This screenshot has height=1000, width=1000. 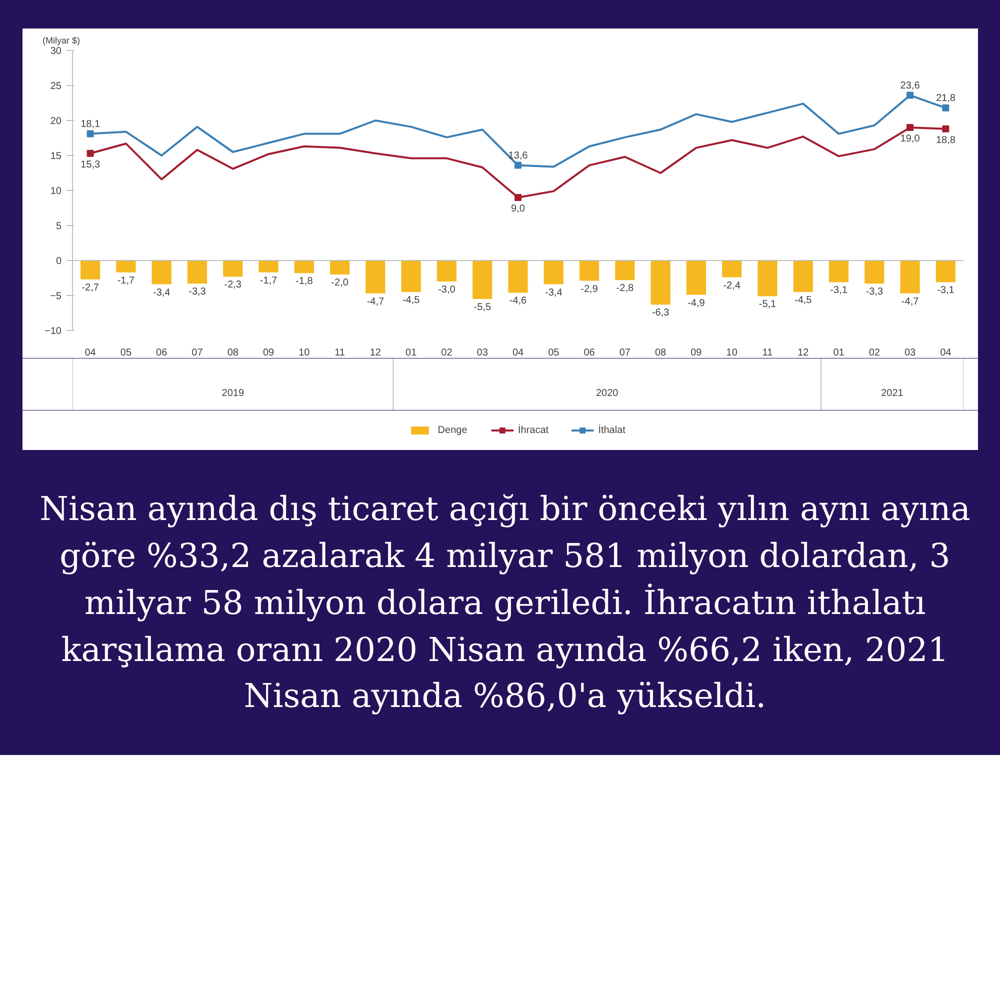 I want to click on legend-label: İthalat, so click(x=612, y=430).